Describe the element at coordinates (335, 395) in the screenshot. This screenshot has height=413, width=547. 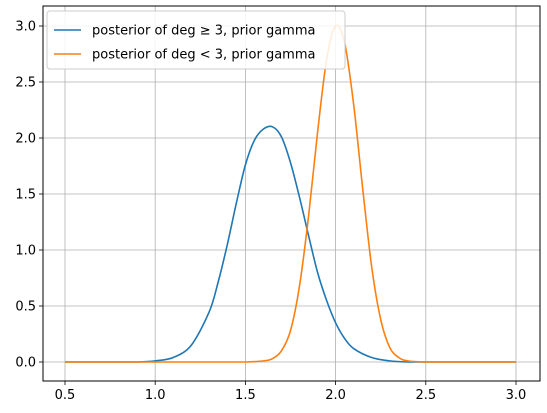
I see `x-tick-label: 2.0` at that location.